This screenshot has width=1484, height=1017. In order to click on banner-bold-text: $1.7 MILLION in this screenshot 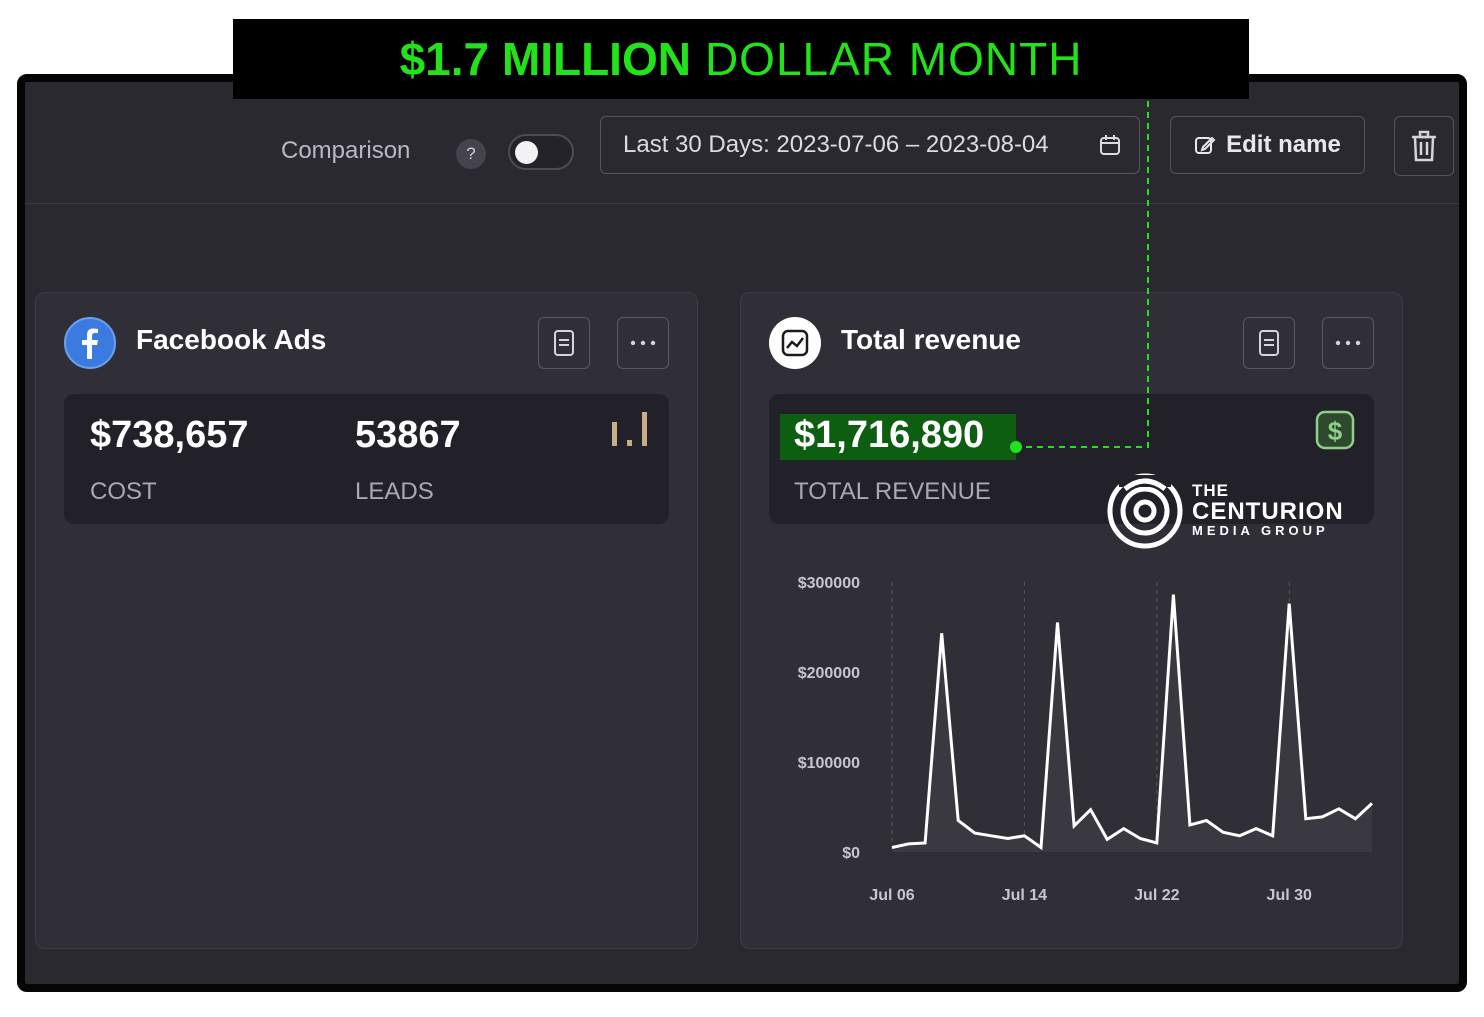, I will do `click(545, 59)`.